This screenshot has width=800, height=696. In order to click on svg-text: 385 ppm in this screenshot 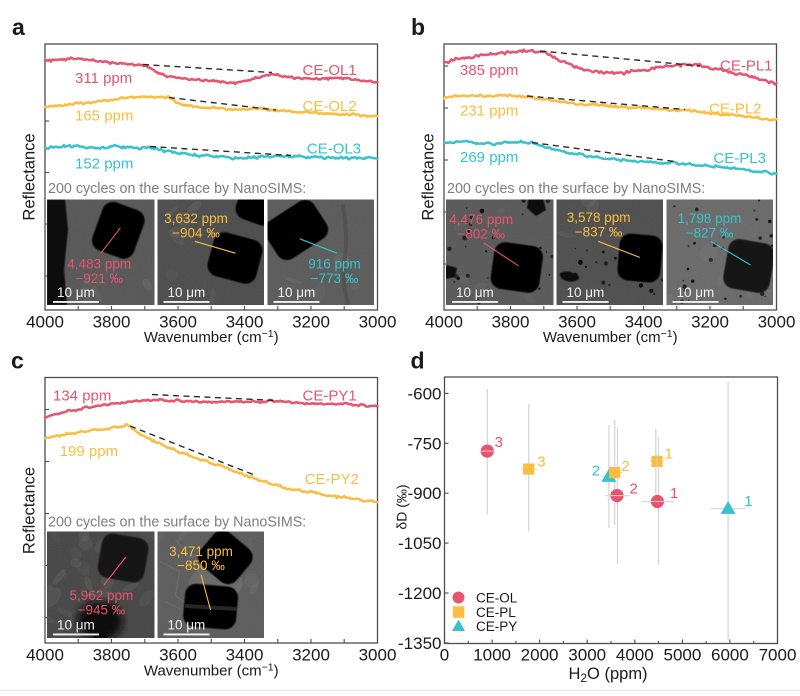, I will do `click(489, 70)`.